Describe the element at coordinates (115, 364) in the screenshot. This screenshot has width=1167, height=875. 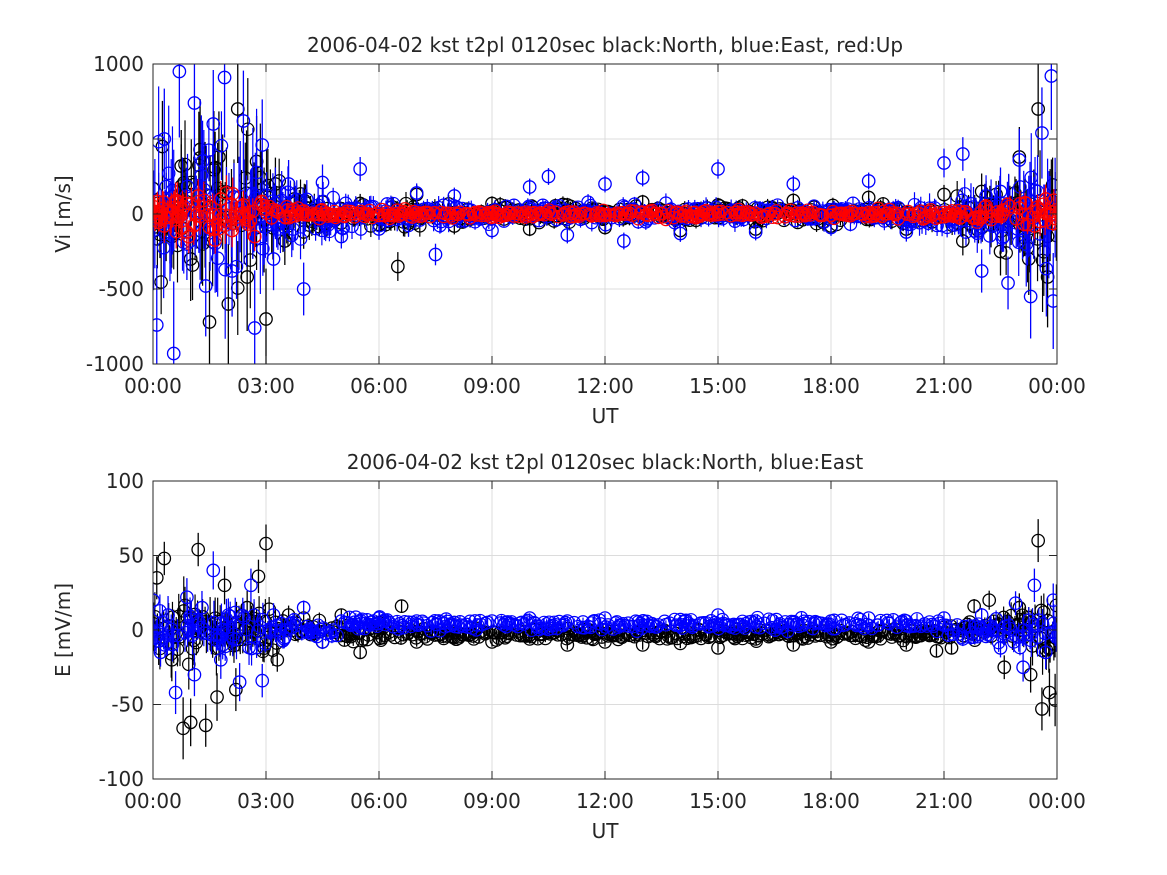
I see `velocity-ytick-label: -1000` at that location.